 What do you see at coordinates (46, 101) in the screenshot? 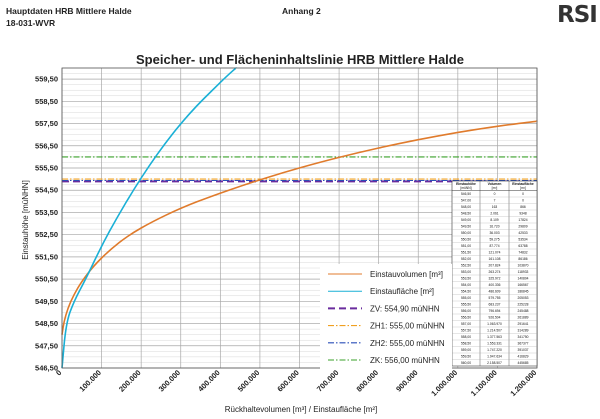
I see `y-tick-label: 558,50` at bounding box center [46, 101].